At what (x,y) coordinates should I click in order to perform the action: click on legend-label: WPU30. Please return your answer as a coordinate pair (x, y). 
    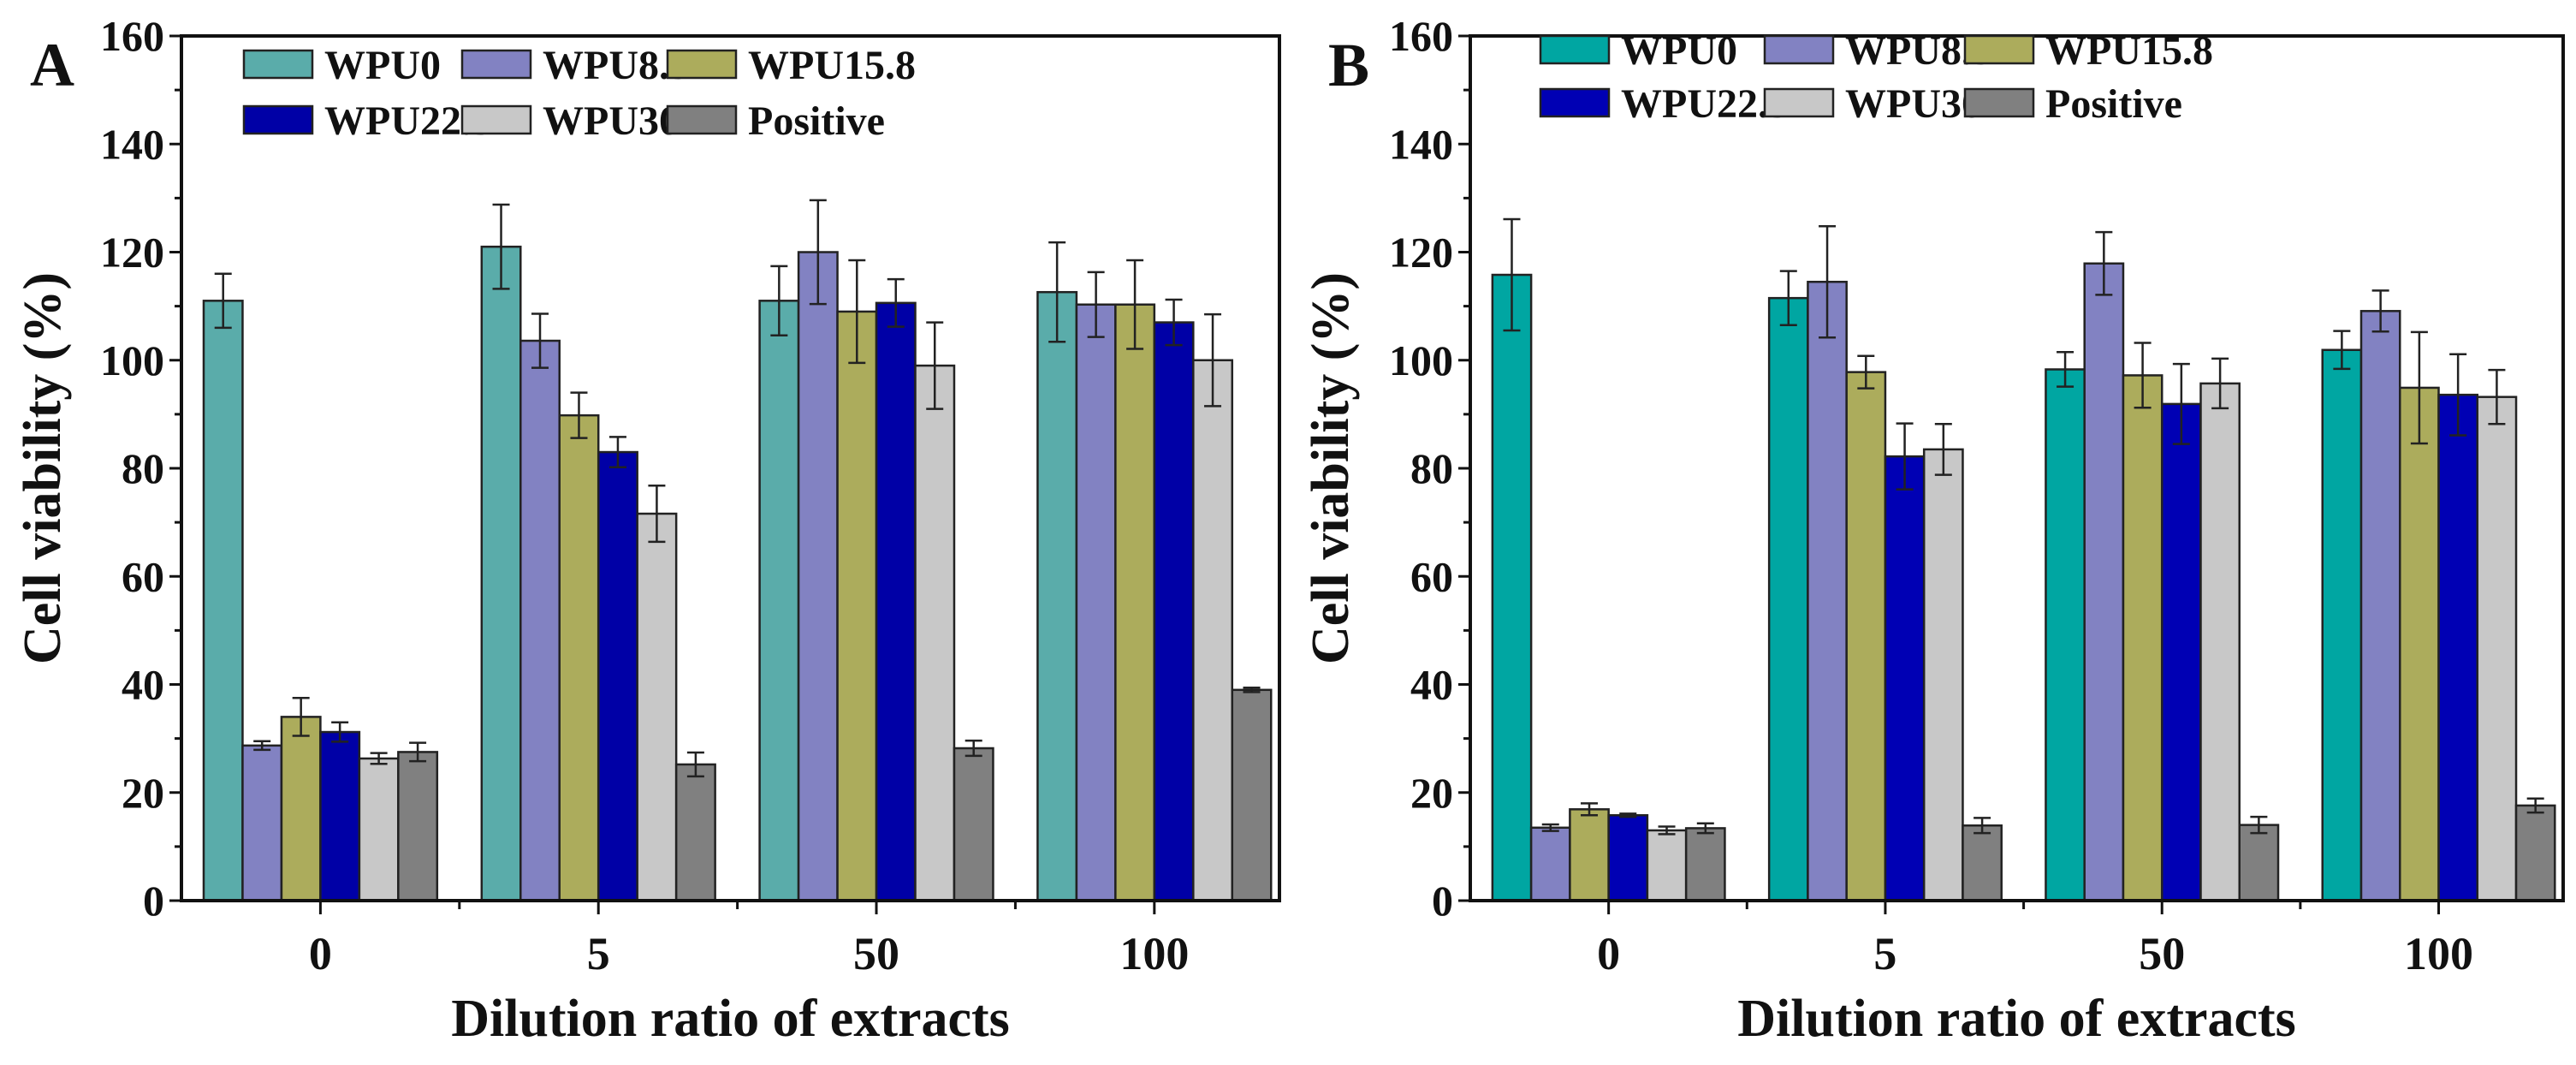
    Looking at the image, I should click on (1913, 104).